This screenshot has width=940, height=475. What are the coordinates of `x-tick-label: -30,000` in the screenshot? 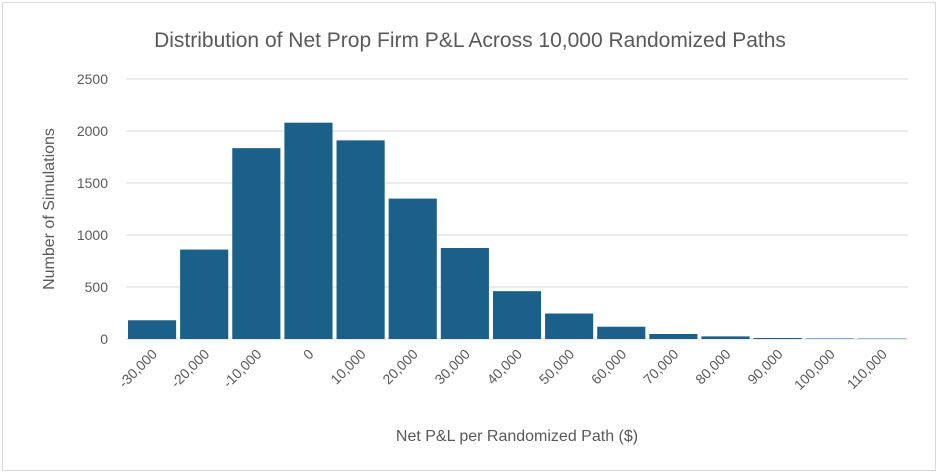 It's located at (137, 368).